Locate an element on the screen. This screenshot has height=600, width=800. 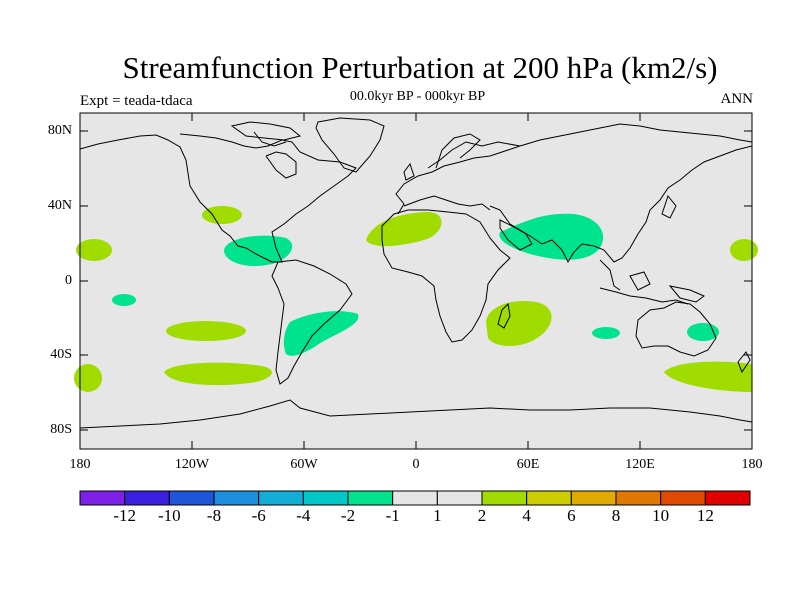
coastline-australia is located at coordinates (676, 329).